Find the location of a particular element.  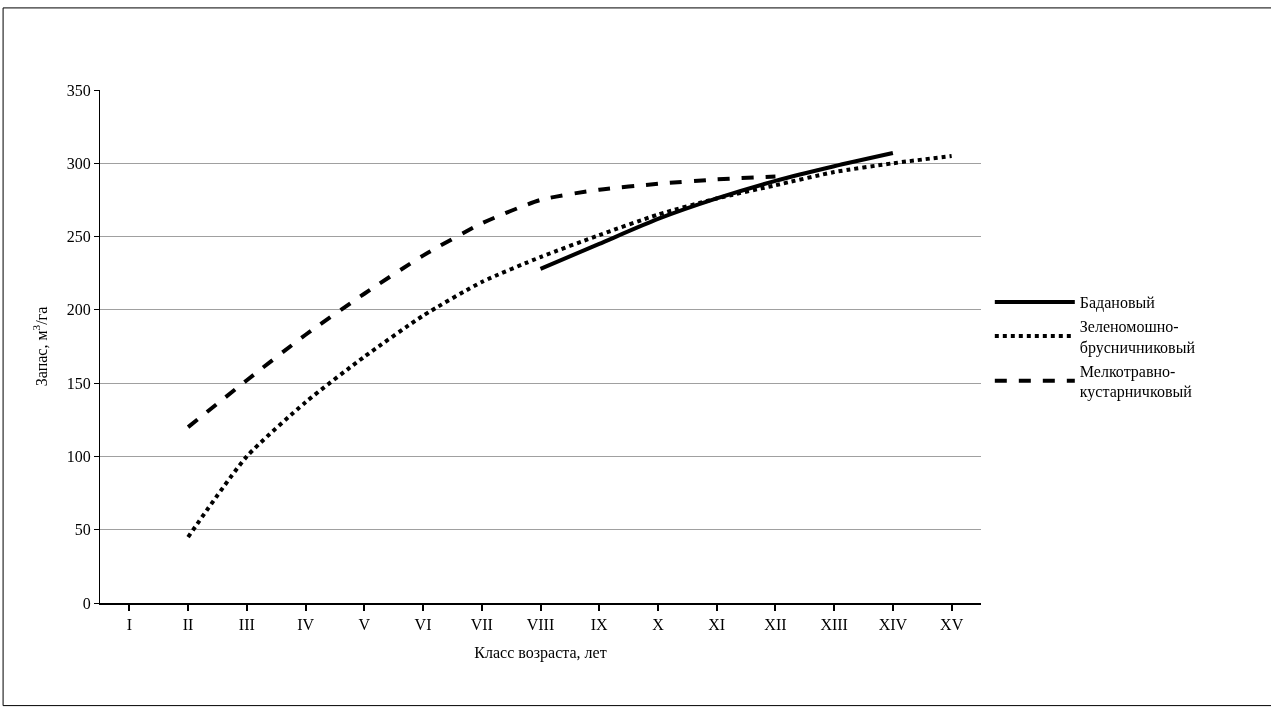

x-tick-label: V is located at coordinates (364, 625).